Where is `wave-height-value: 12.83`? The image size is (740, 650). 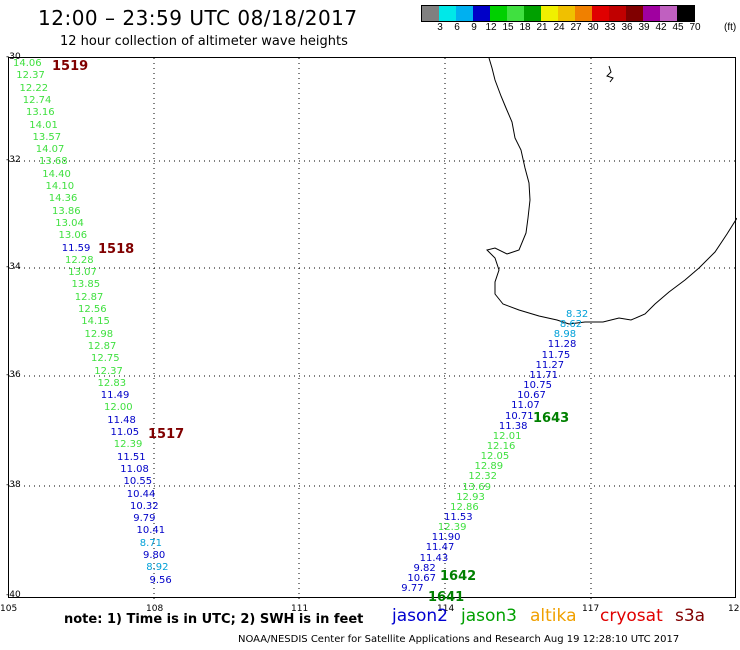 wave-height-value: 12.83 is located at coordinates (112, 383).